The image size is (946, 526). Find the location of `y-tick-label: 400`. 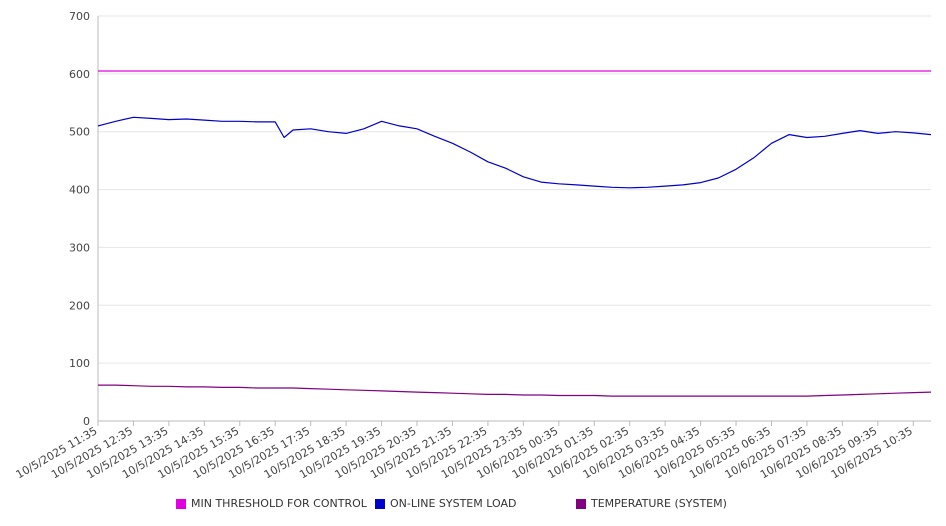

y-tick-label: 400 is located at coordinates (79, 190).